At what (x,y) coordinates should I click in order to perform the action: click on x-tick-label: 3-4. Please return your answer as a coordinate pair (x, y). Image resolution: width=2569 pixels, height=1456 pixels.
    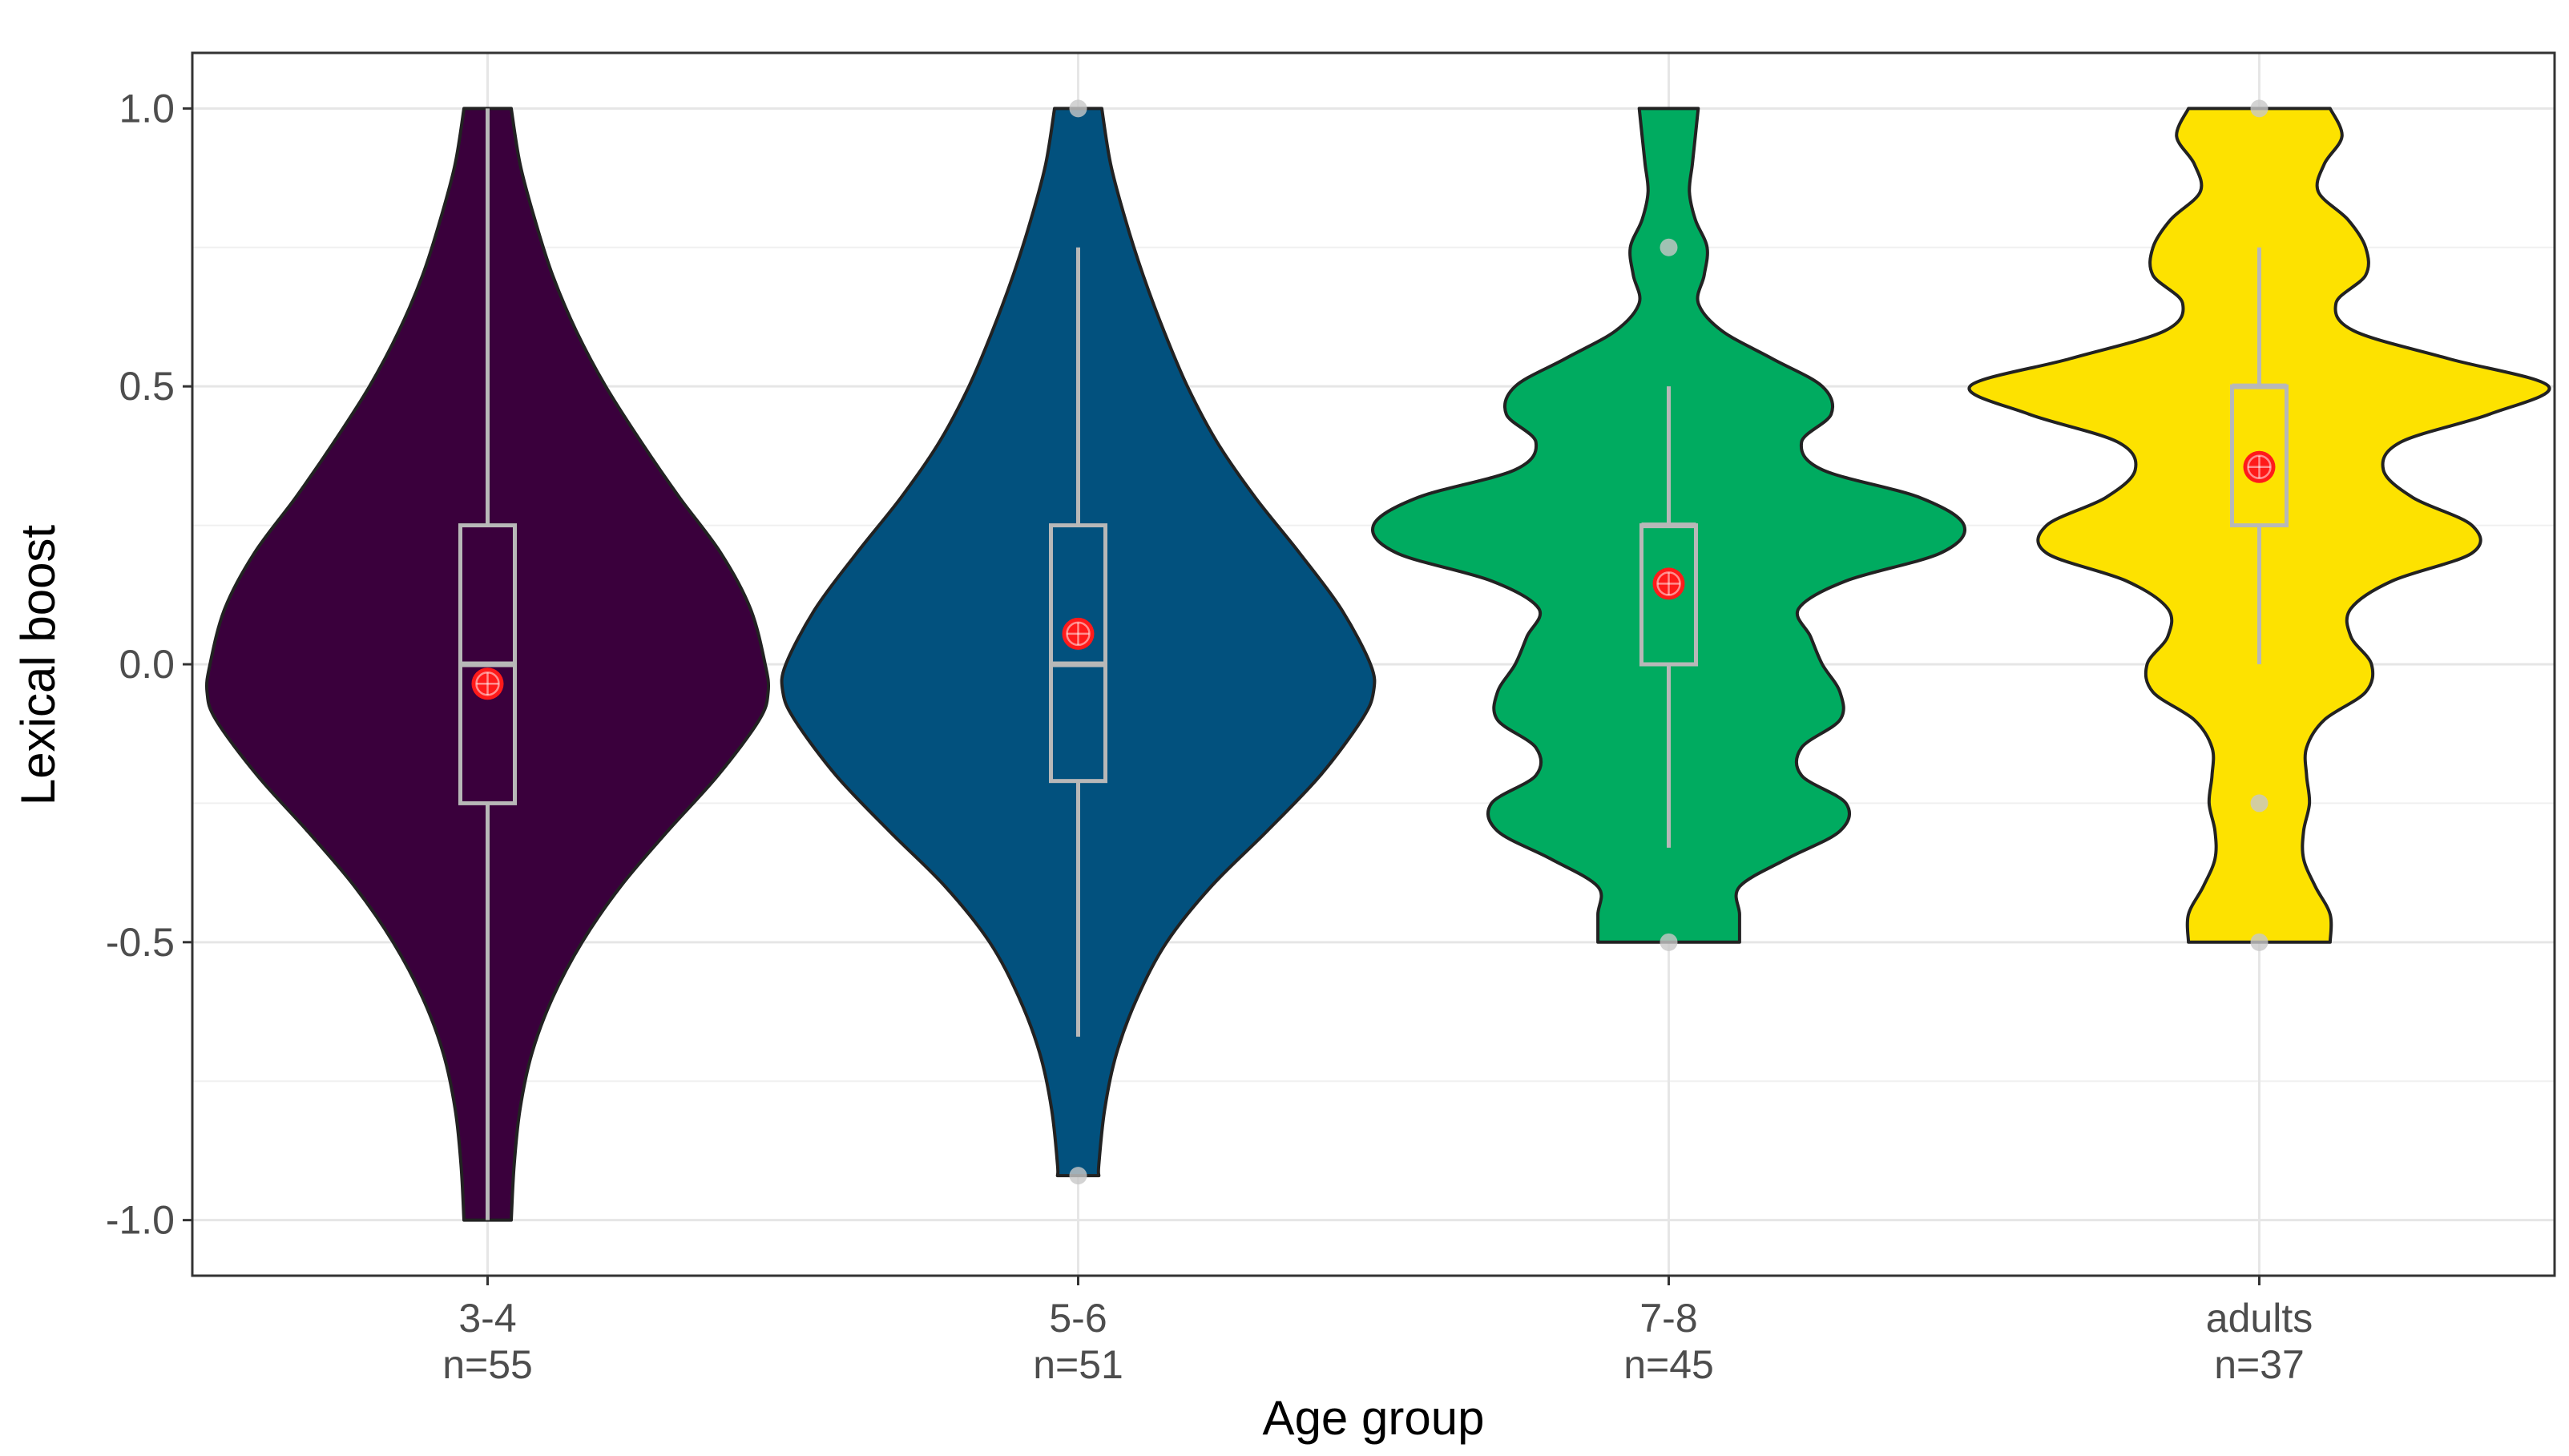
    Looking at the image, I should click on (487, 1318).